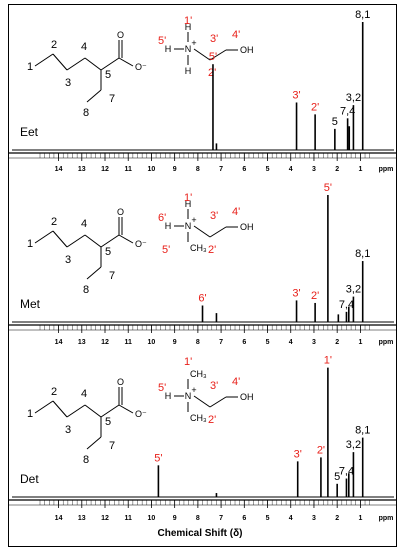 The width and height of the screenshot is (401, 550). I want to click on x-tick-label: 4, so click(291, 342).